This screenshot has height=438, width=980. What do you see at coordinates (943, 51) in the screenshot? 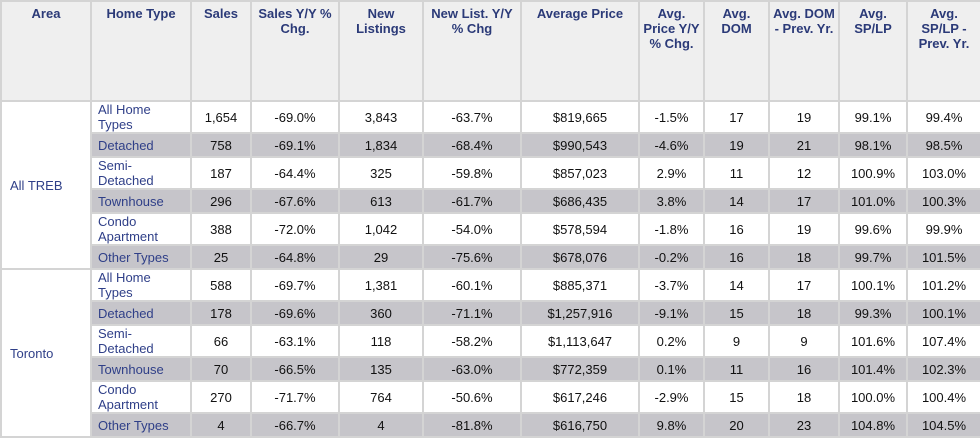
I see `column-header: Avg. SP/LP - Prev. Yr.` at bounding box center [943, 51].